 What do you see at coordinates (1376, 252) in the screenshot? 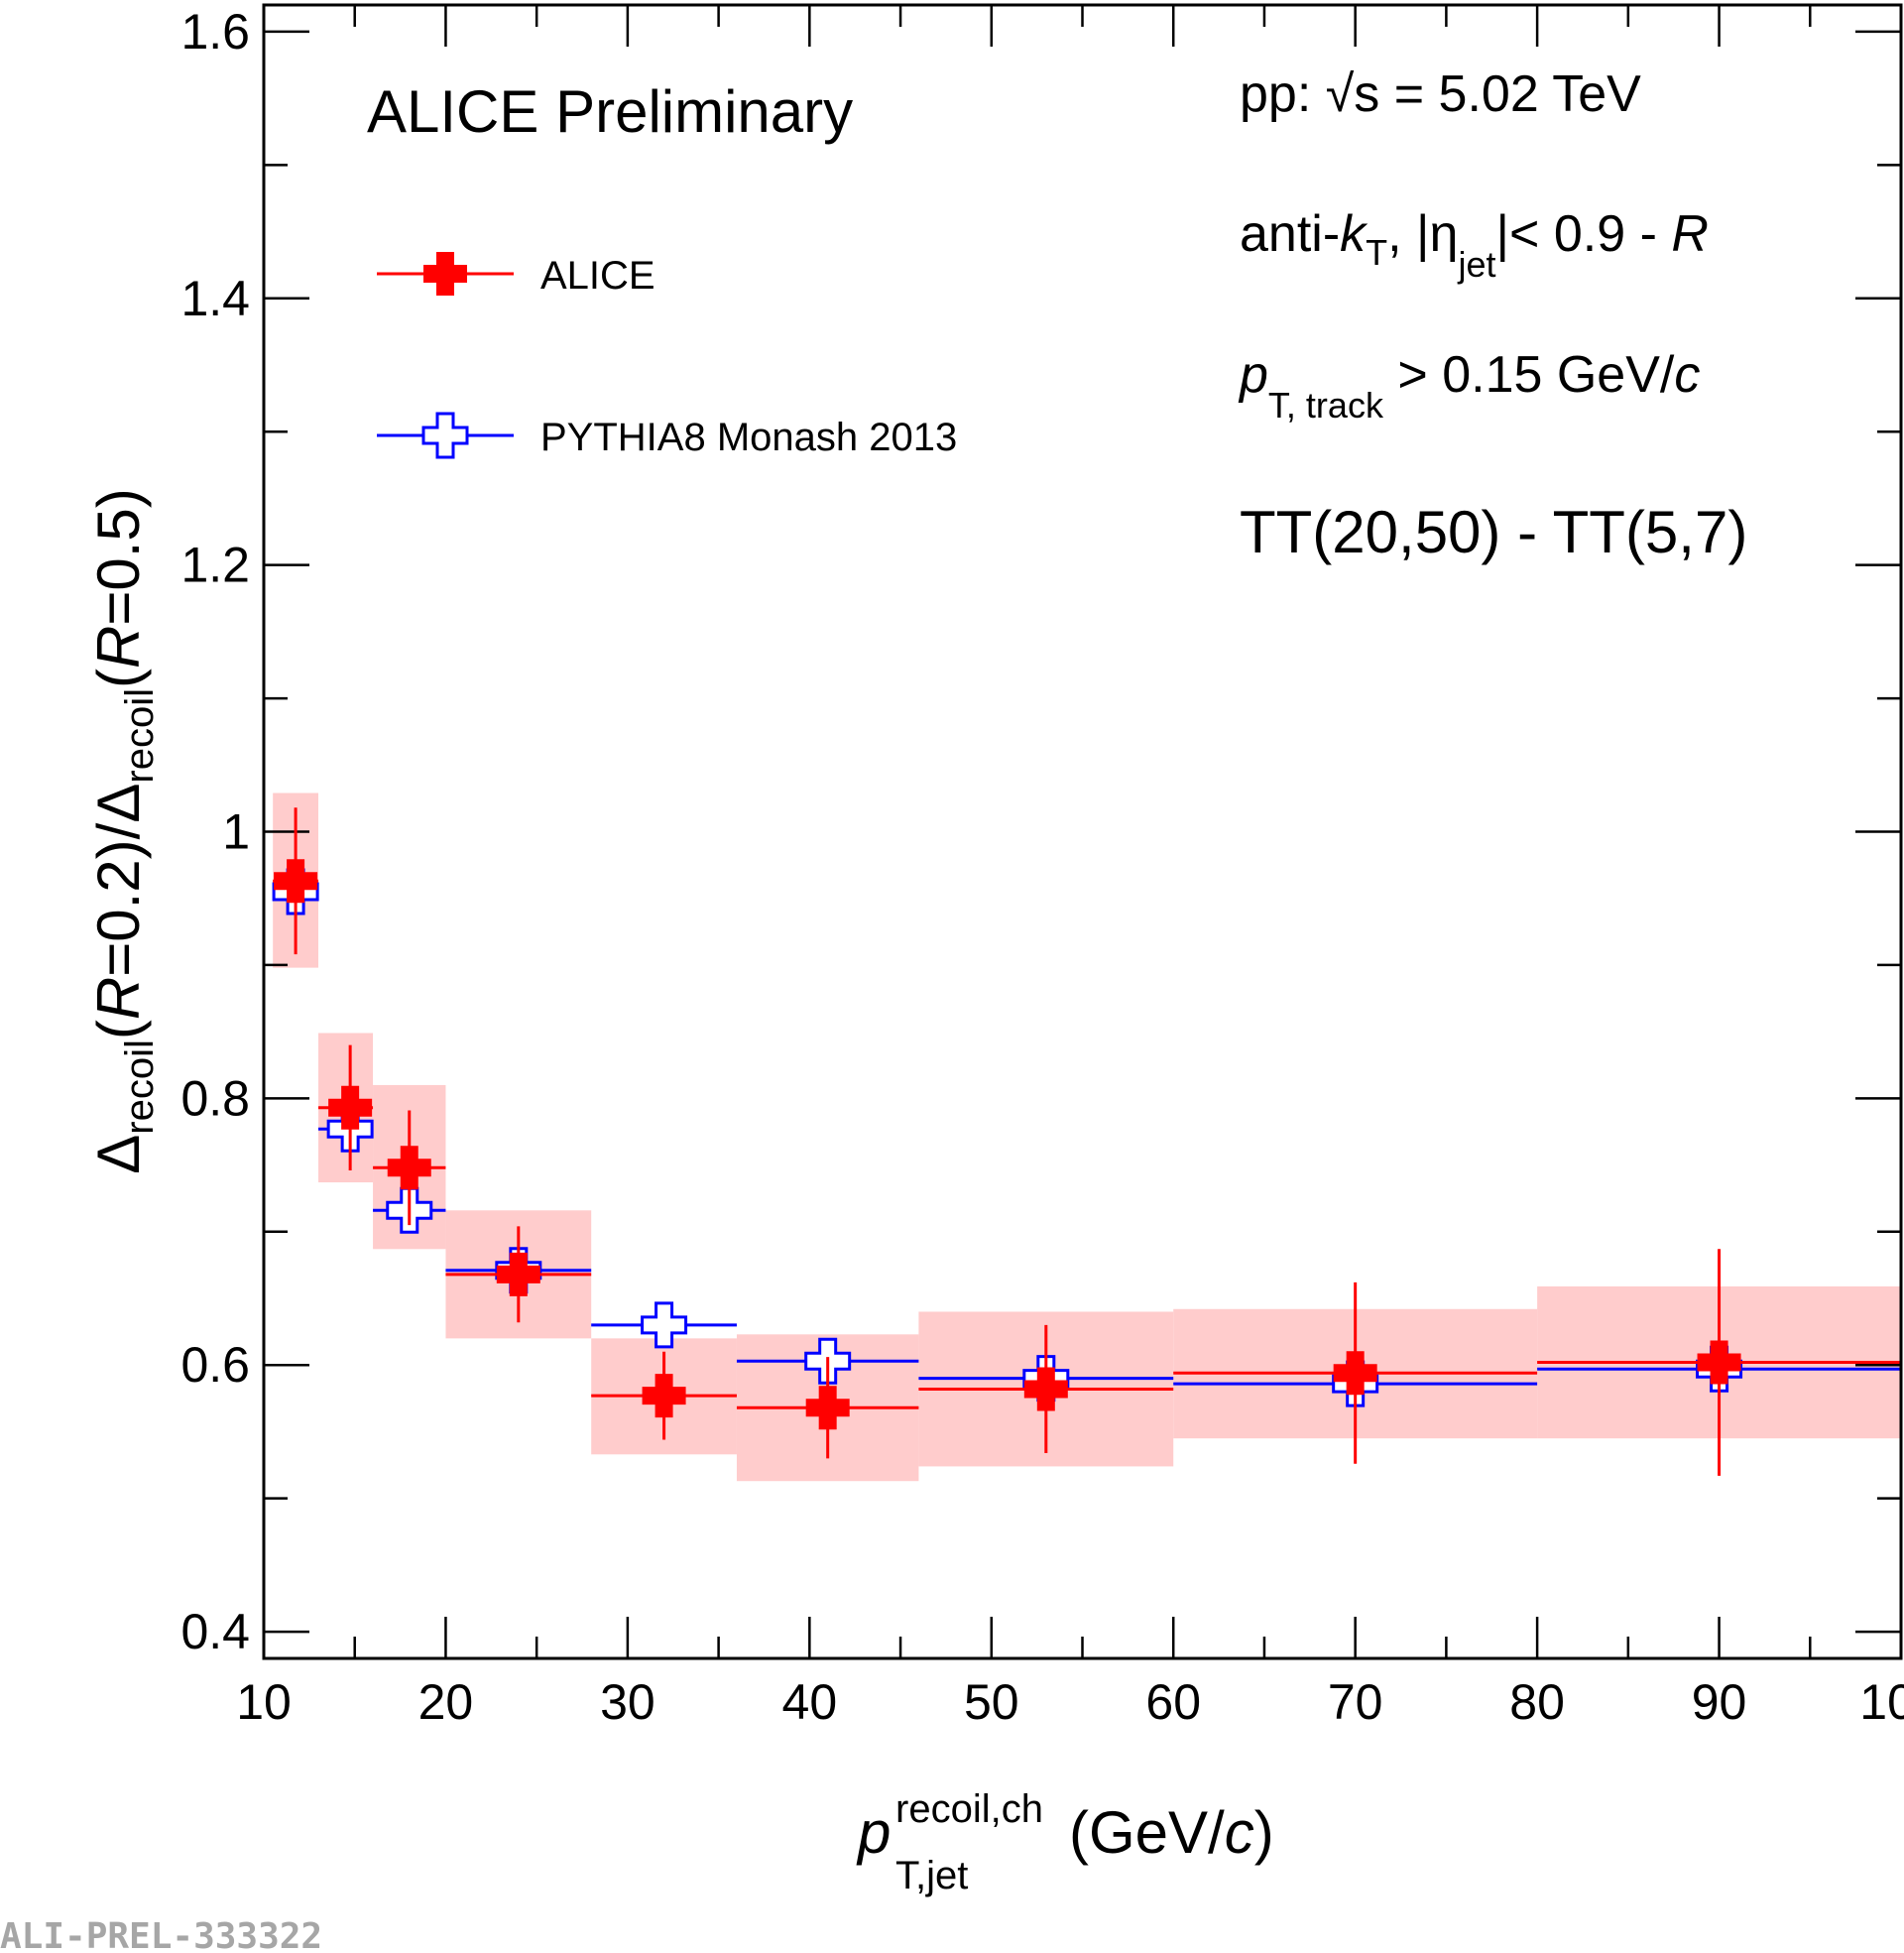
I see `ann-k-sub: T` at bounding box center [1376, 252].